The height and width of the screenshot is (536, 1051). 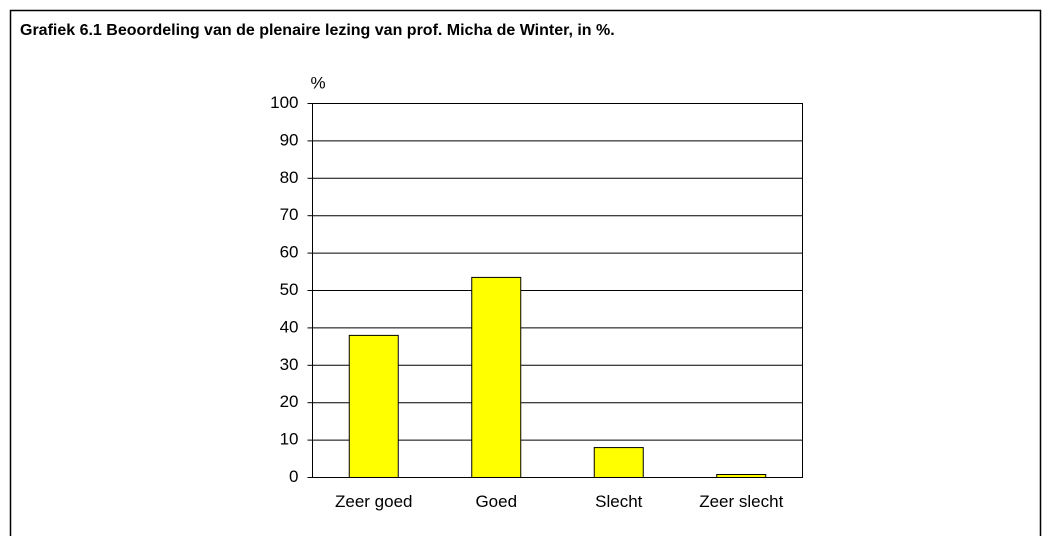 I want to click on y-tick-label: 40, so click(x=289, y=326).